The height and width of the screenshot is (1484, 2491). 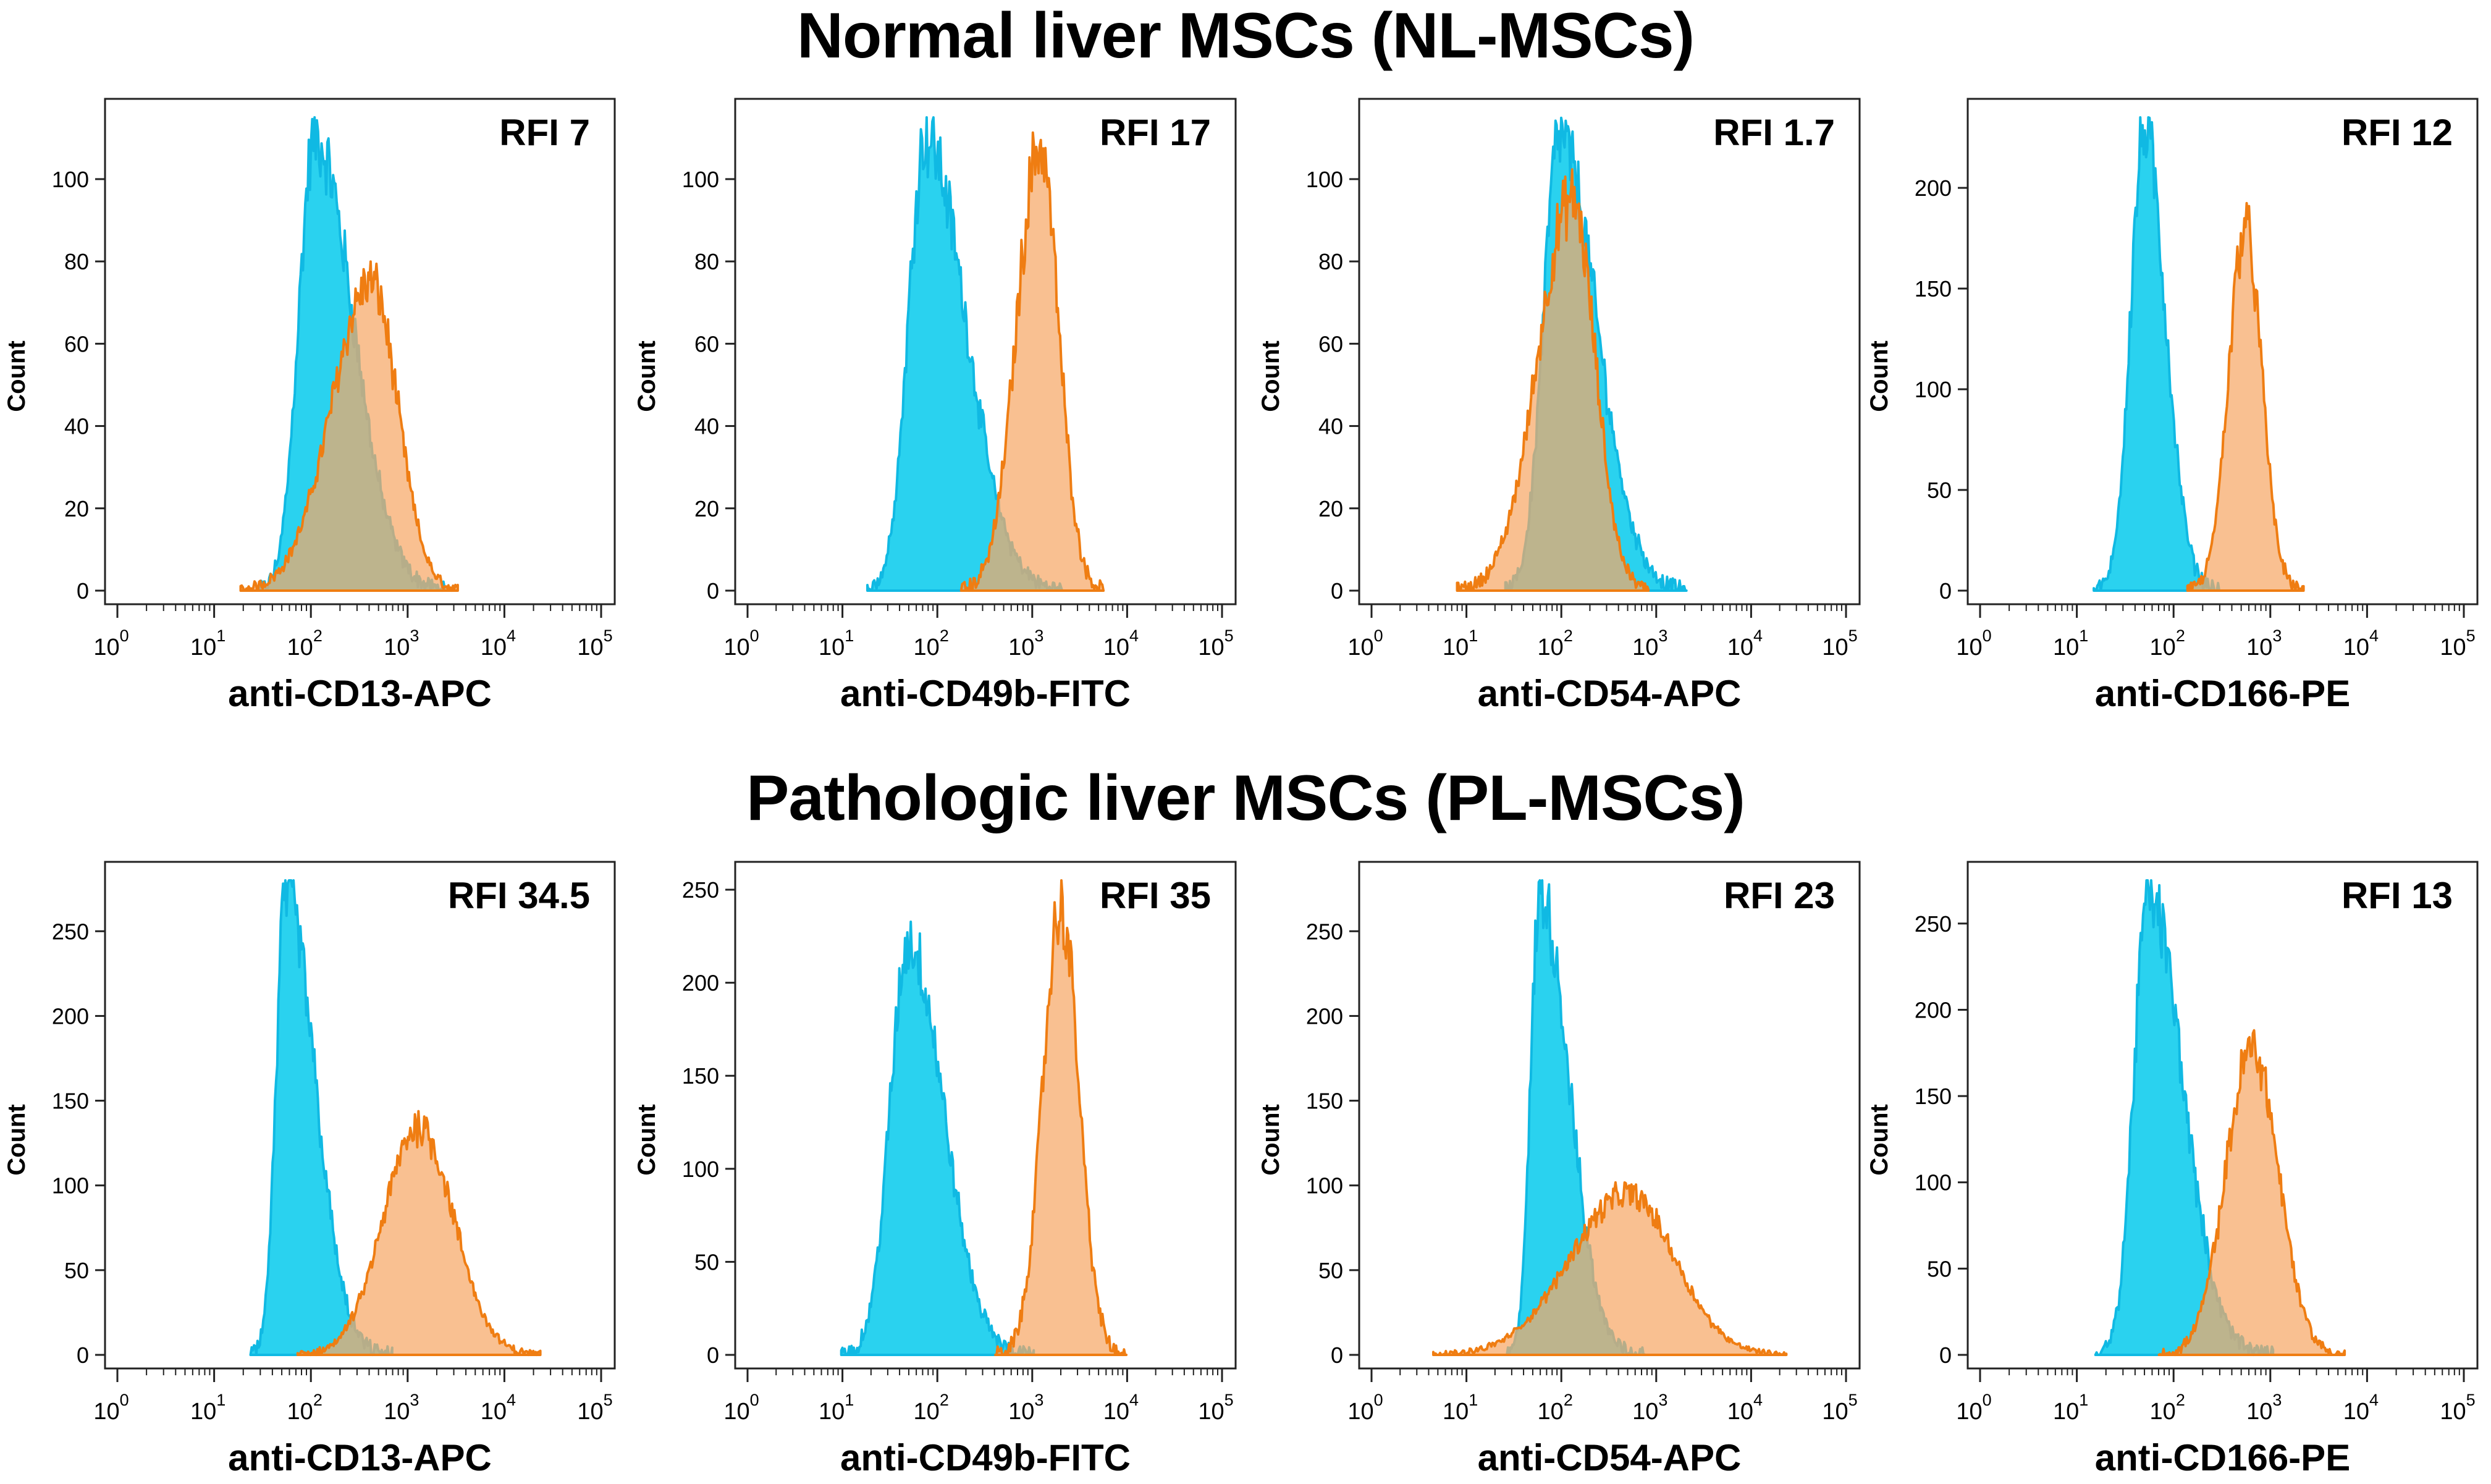 I want to click on y-tick-label: 150, so click(x=1933, y=1096).